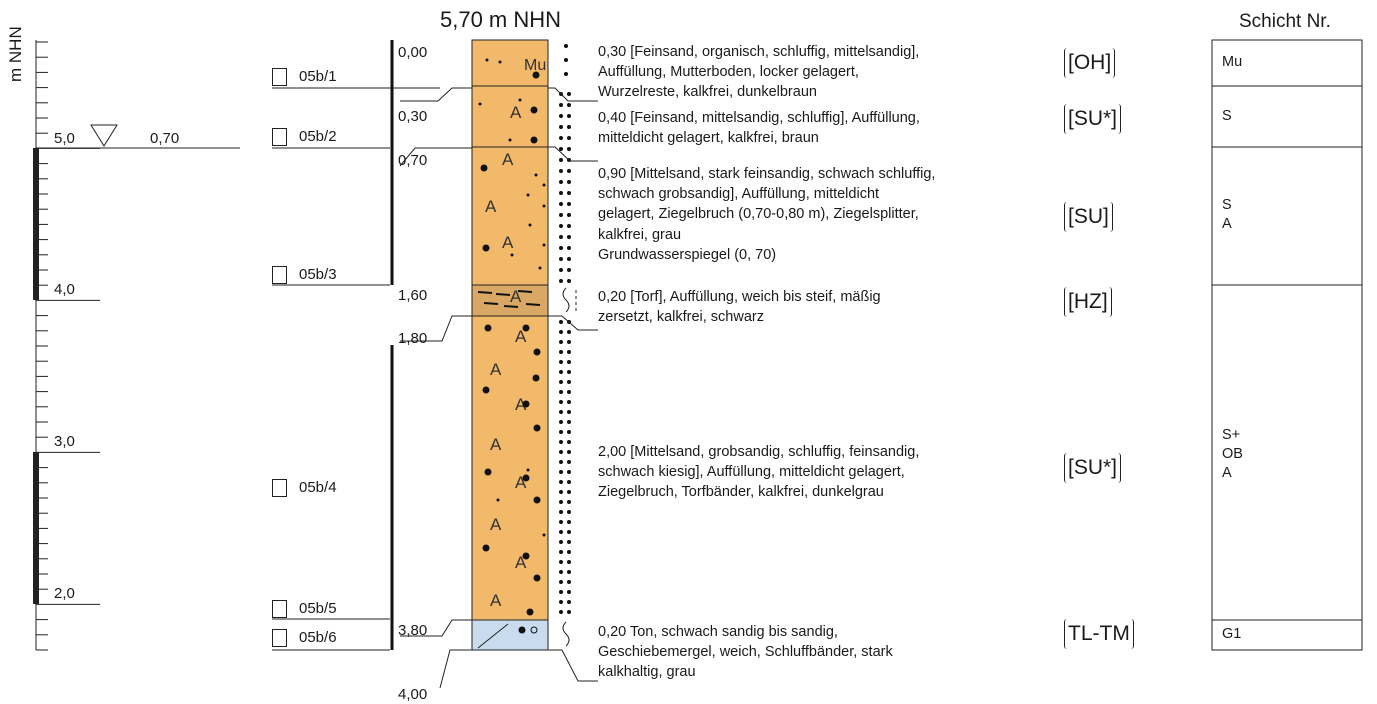 The height and width of the screenshot is (704, 1377). Describe the element at coordinates (413, 160) in the screenshot. I see `depth-label: 0,70` at that location.